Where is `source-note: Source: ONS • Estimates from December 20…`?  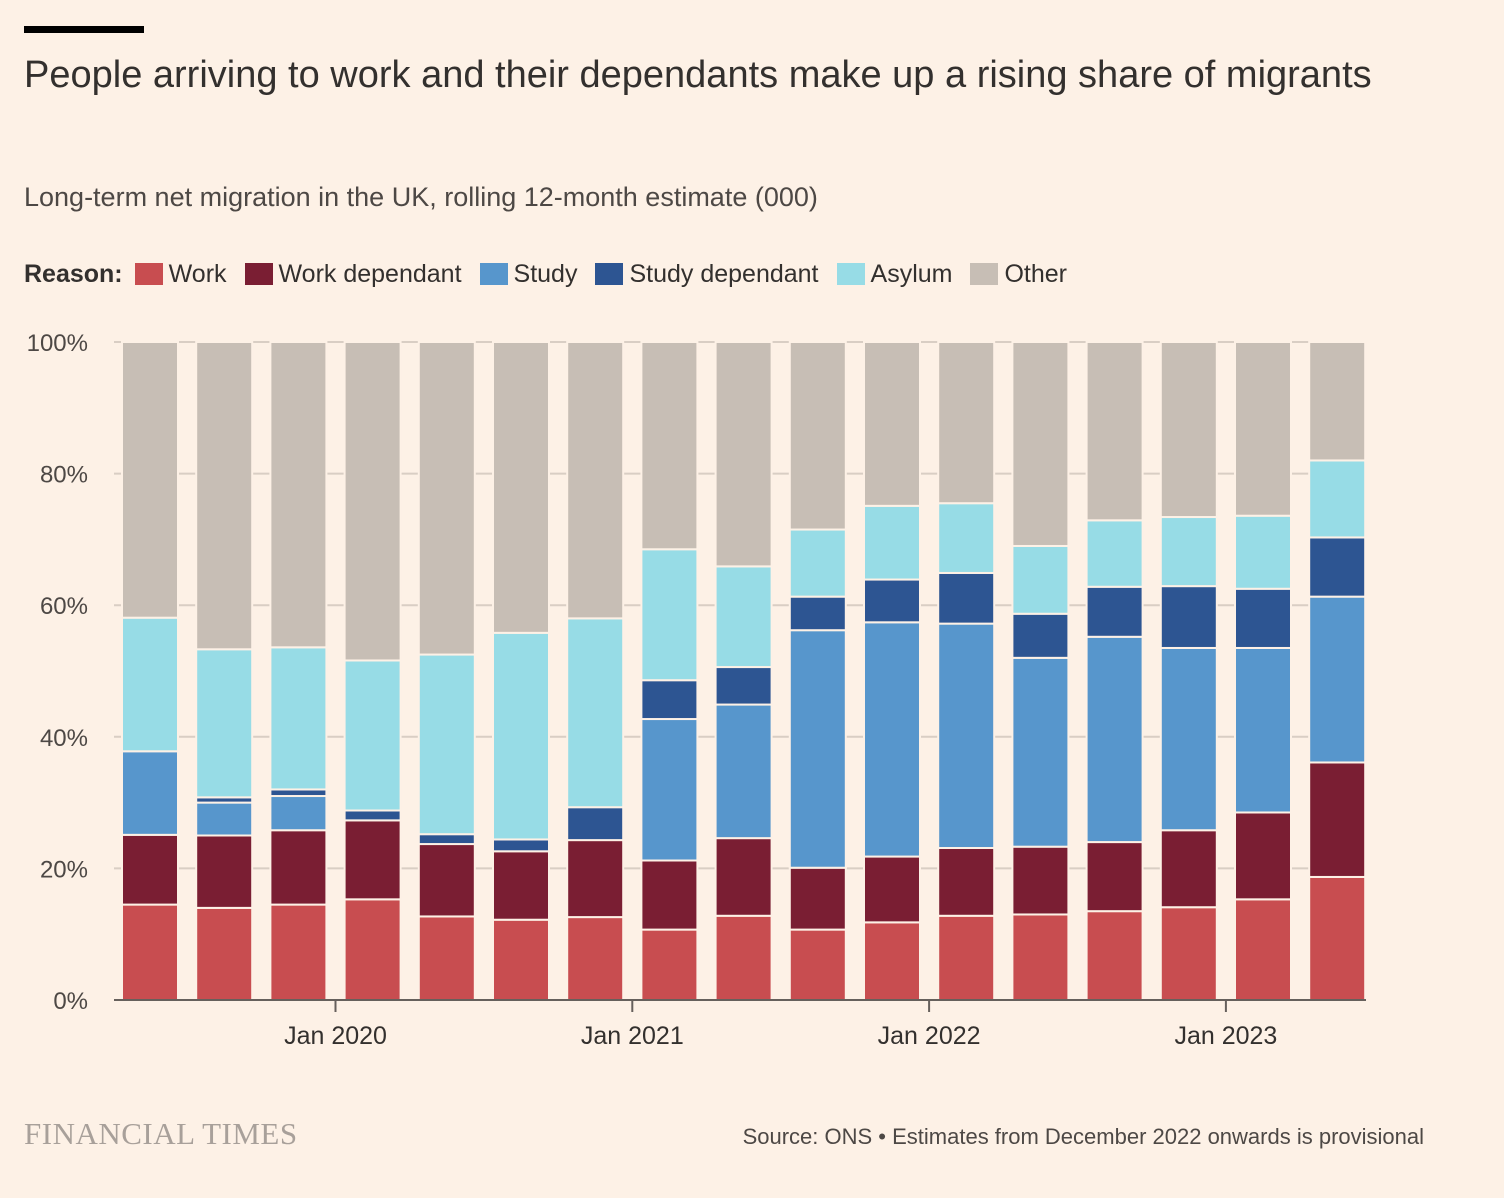
source-note: Source: ONS • Estimates from December 20… is located at coordinates (1083, 1136).